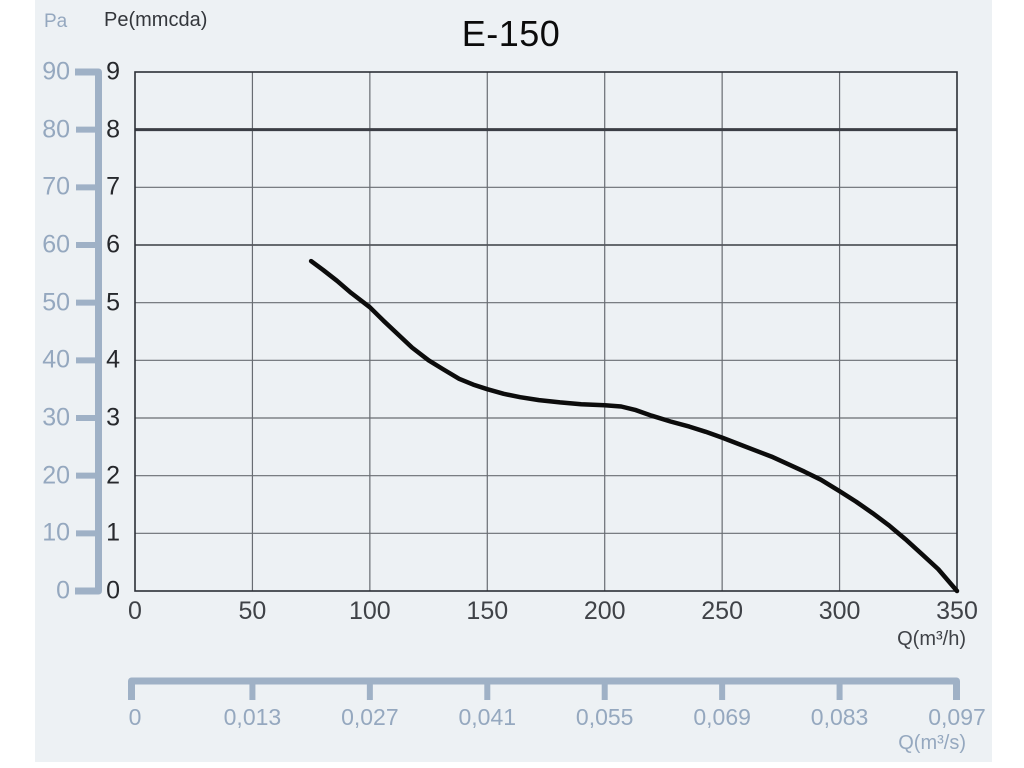 This screenshot has width=1024, height=768. I want to click on x-tick-label-50: 50, so click(252, 611).